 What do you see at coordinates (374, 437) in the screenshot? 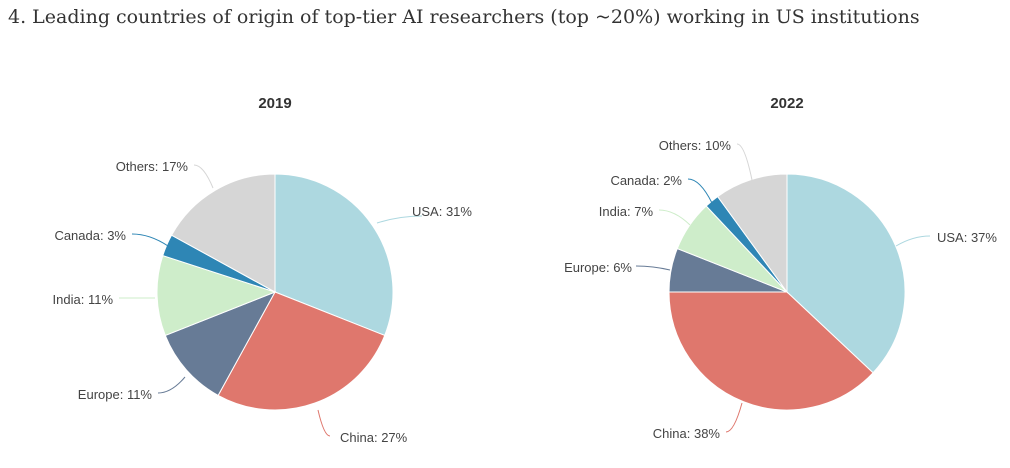
I see `slice-label-china-2019: China: 27%` at bounding box center [374, 437].